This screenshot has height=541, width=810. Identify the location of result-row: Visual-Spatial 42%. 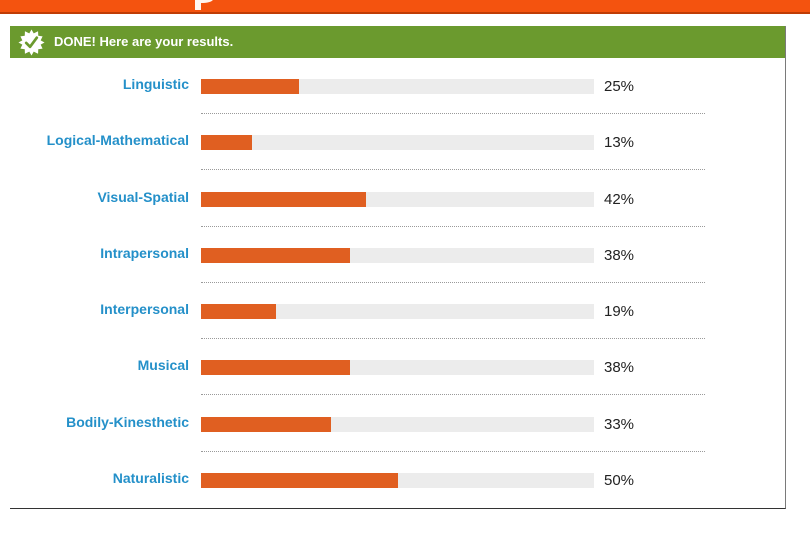
(397, 199).